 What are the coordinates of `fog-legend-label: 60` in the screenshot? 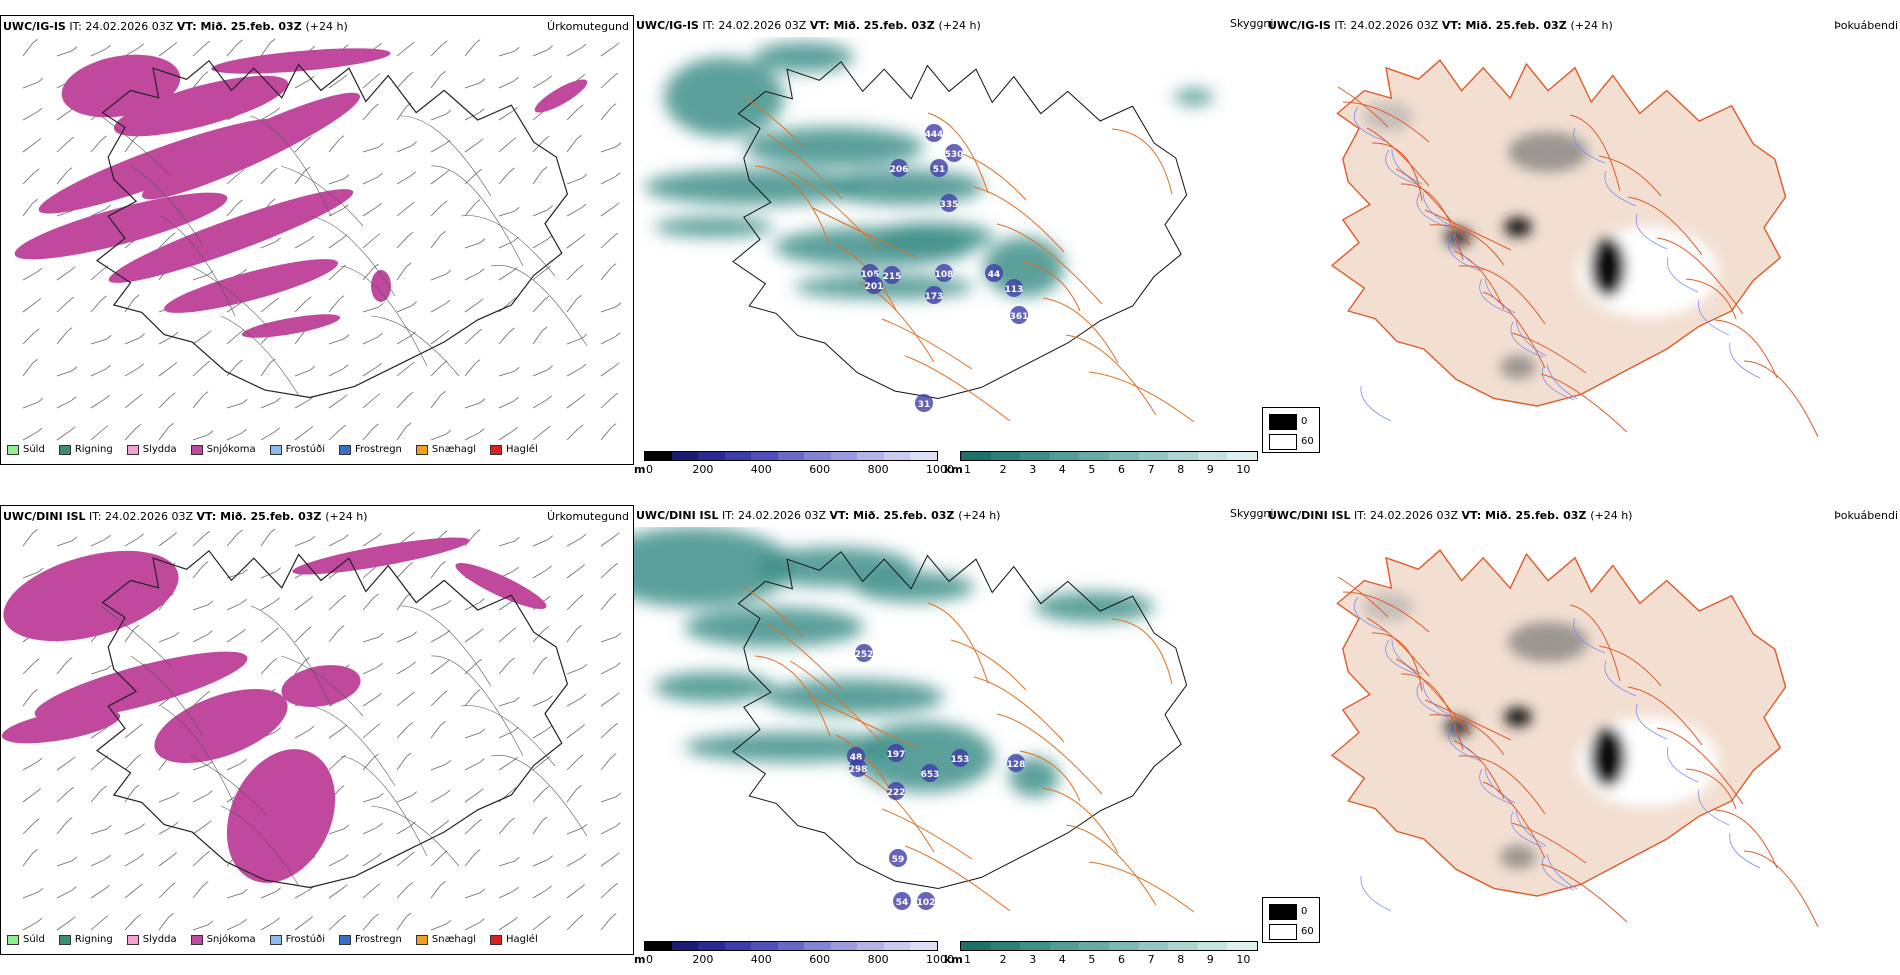 It's located at (1307, 441).